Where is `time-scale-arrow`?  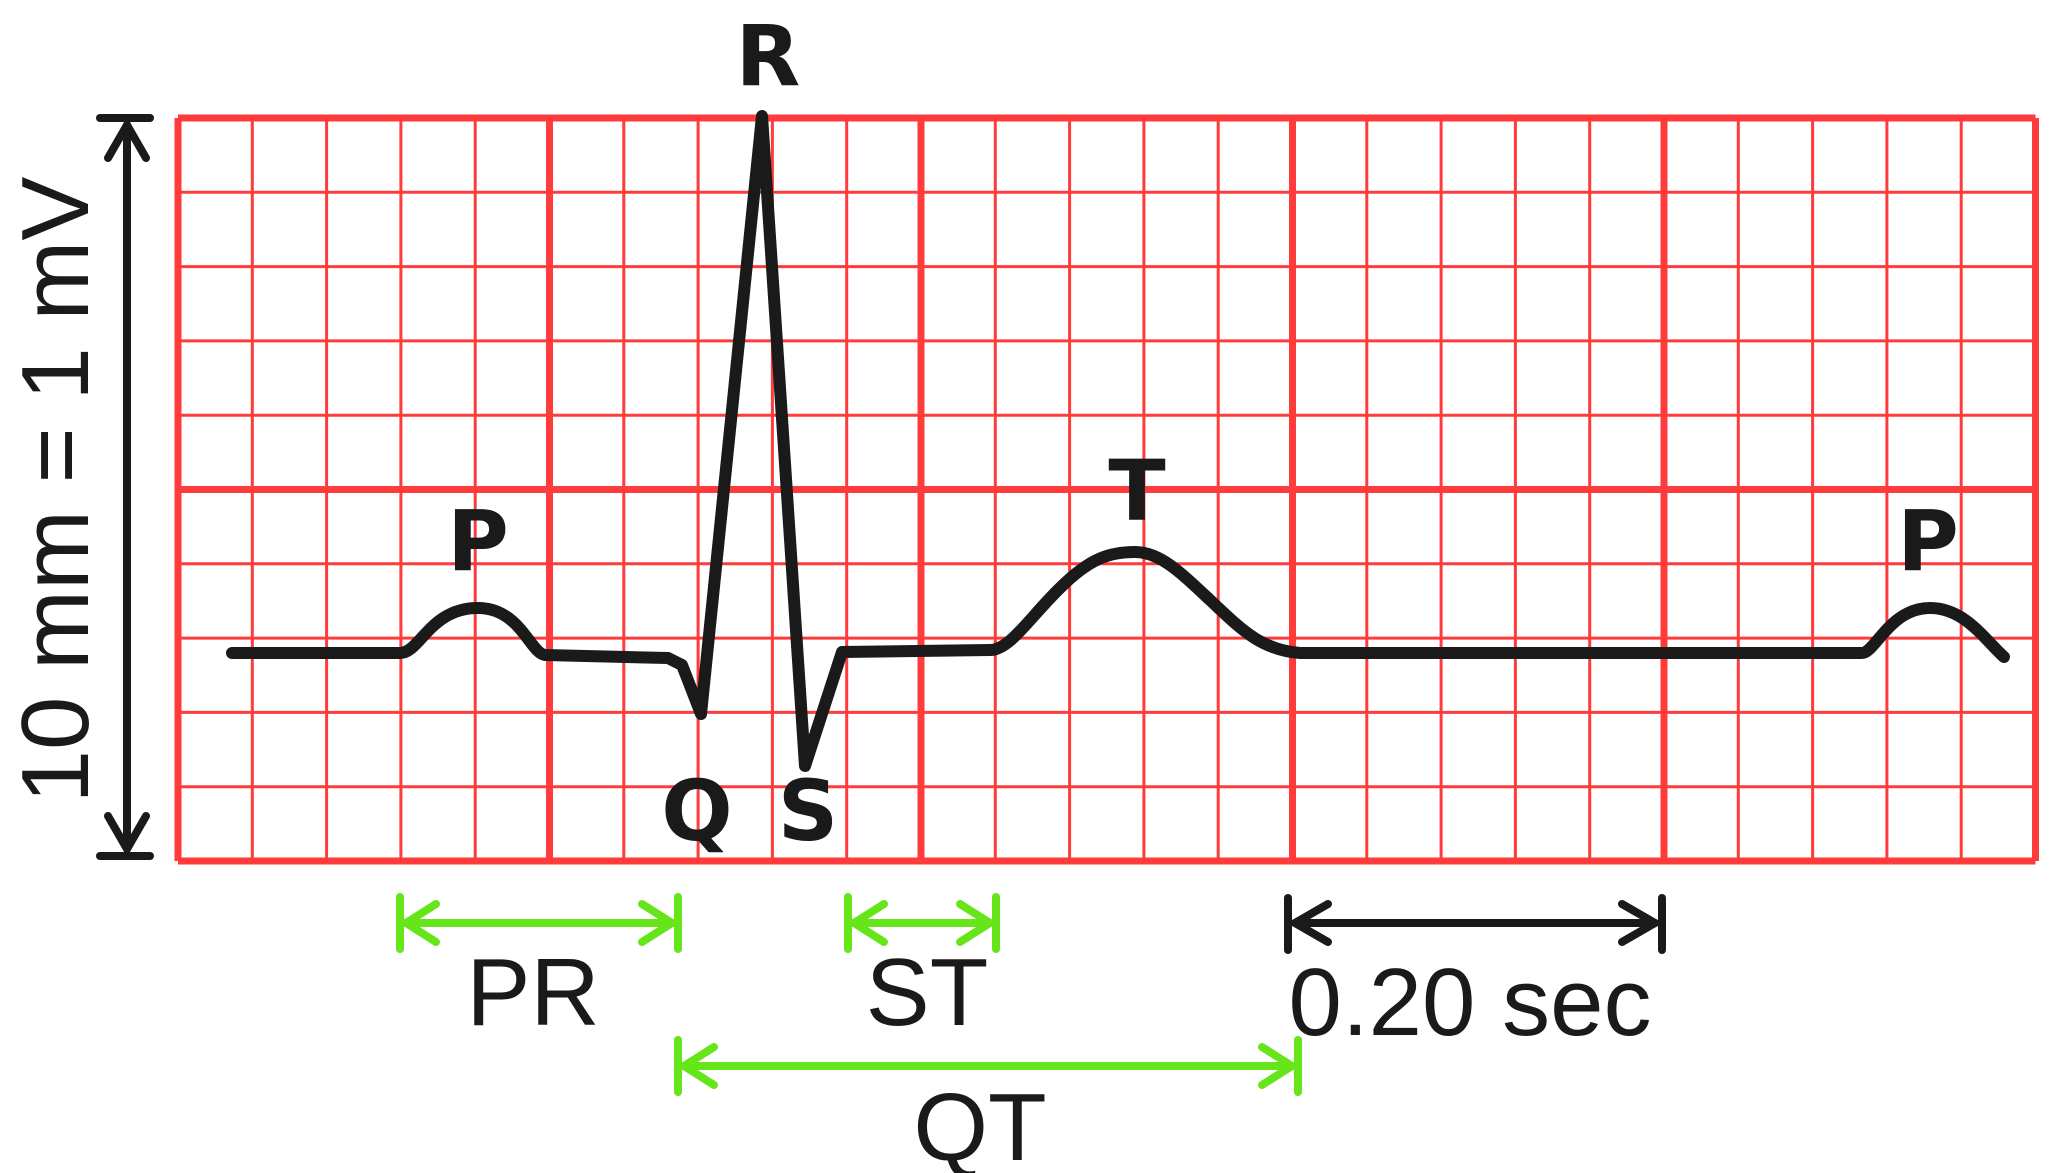
time-scale-arrow is located at coordinates (1475, 924).